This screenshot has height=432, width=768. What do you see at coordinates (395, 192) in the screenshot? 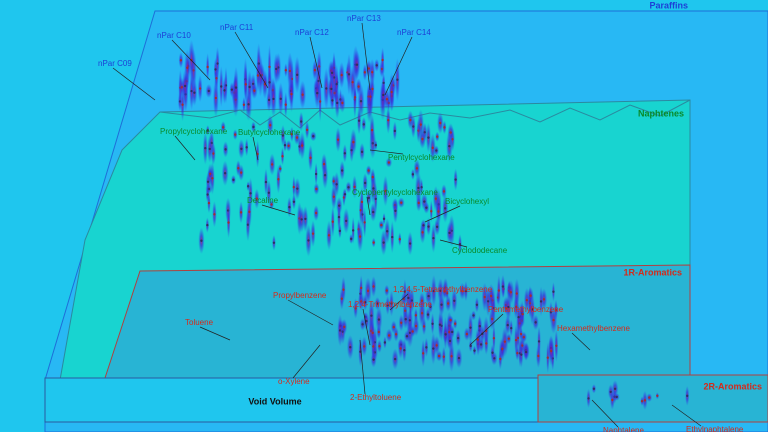
I see `compound-label: Cyclopentylcyclohexane` at bounding box center [395, 192].